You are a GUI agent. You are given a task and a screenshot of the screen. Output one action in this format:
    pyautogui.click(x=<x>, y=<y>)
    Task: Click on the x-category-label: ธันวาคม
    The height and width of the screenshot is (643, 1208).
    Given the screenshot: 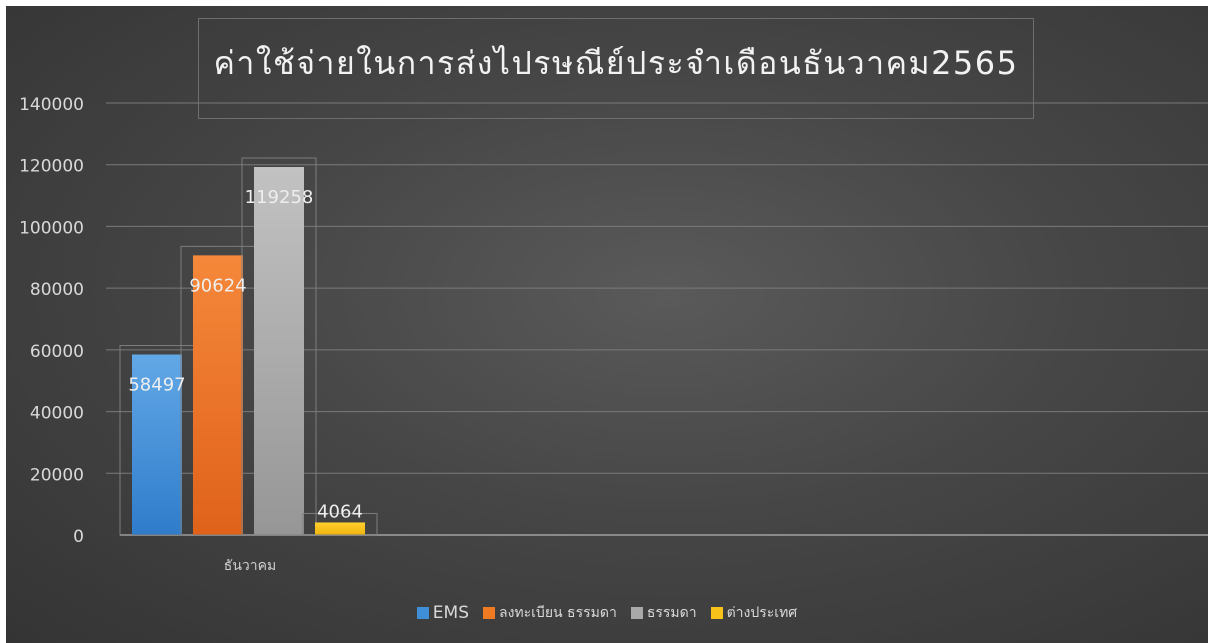 What is the action you would take?
    pyautogui.click(x=250, y=566)
    